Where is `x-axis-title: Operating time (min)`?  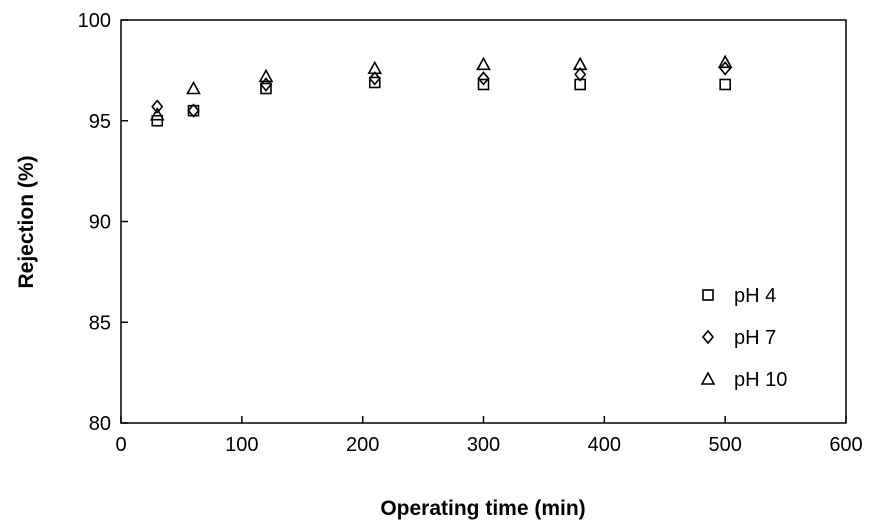
x-axis-title: Operating time (min) is located at coordinates (482, 508).